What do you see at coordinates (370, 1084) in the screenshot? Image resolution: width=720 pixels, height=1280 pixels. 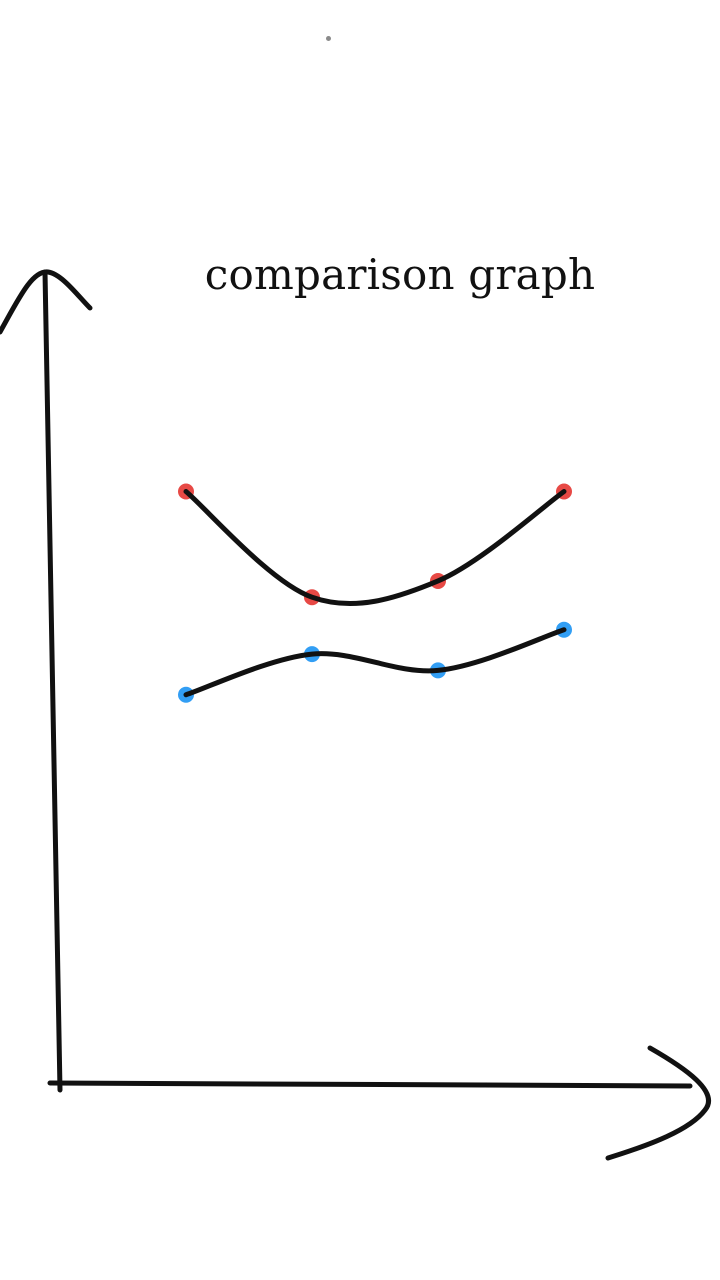 I see `x-axis` at bounding box center [370, 1084].